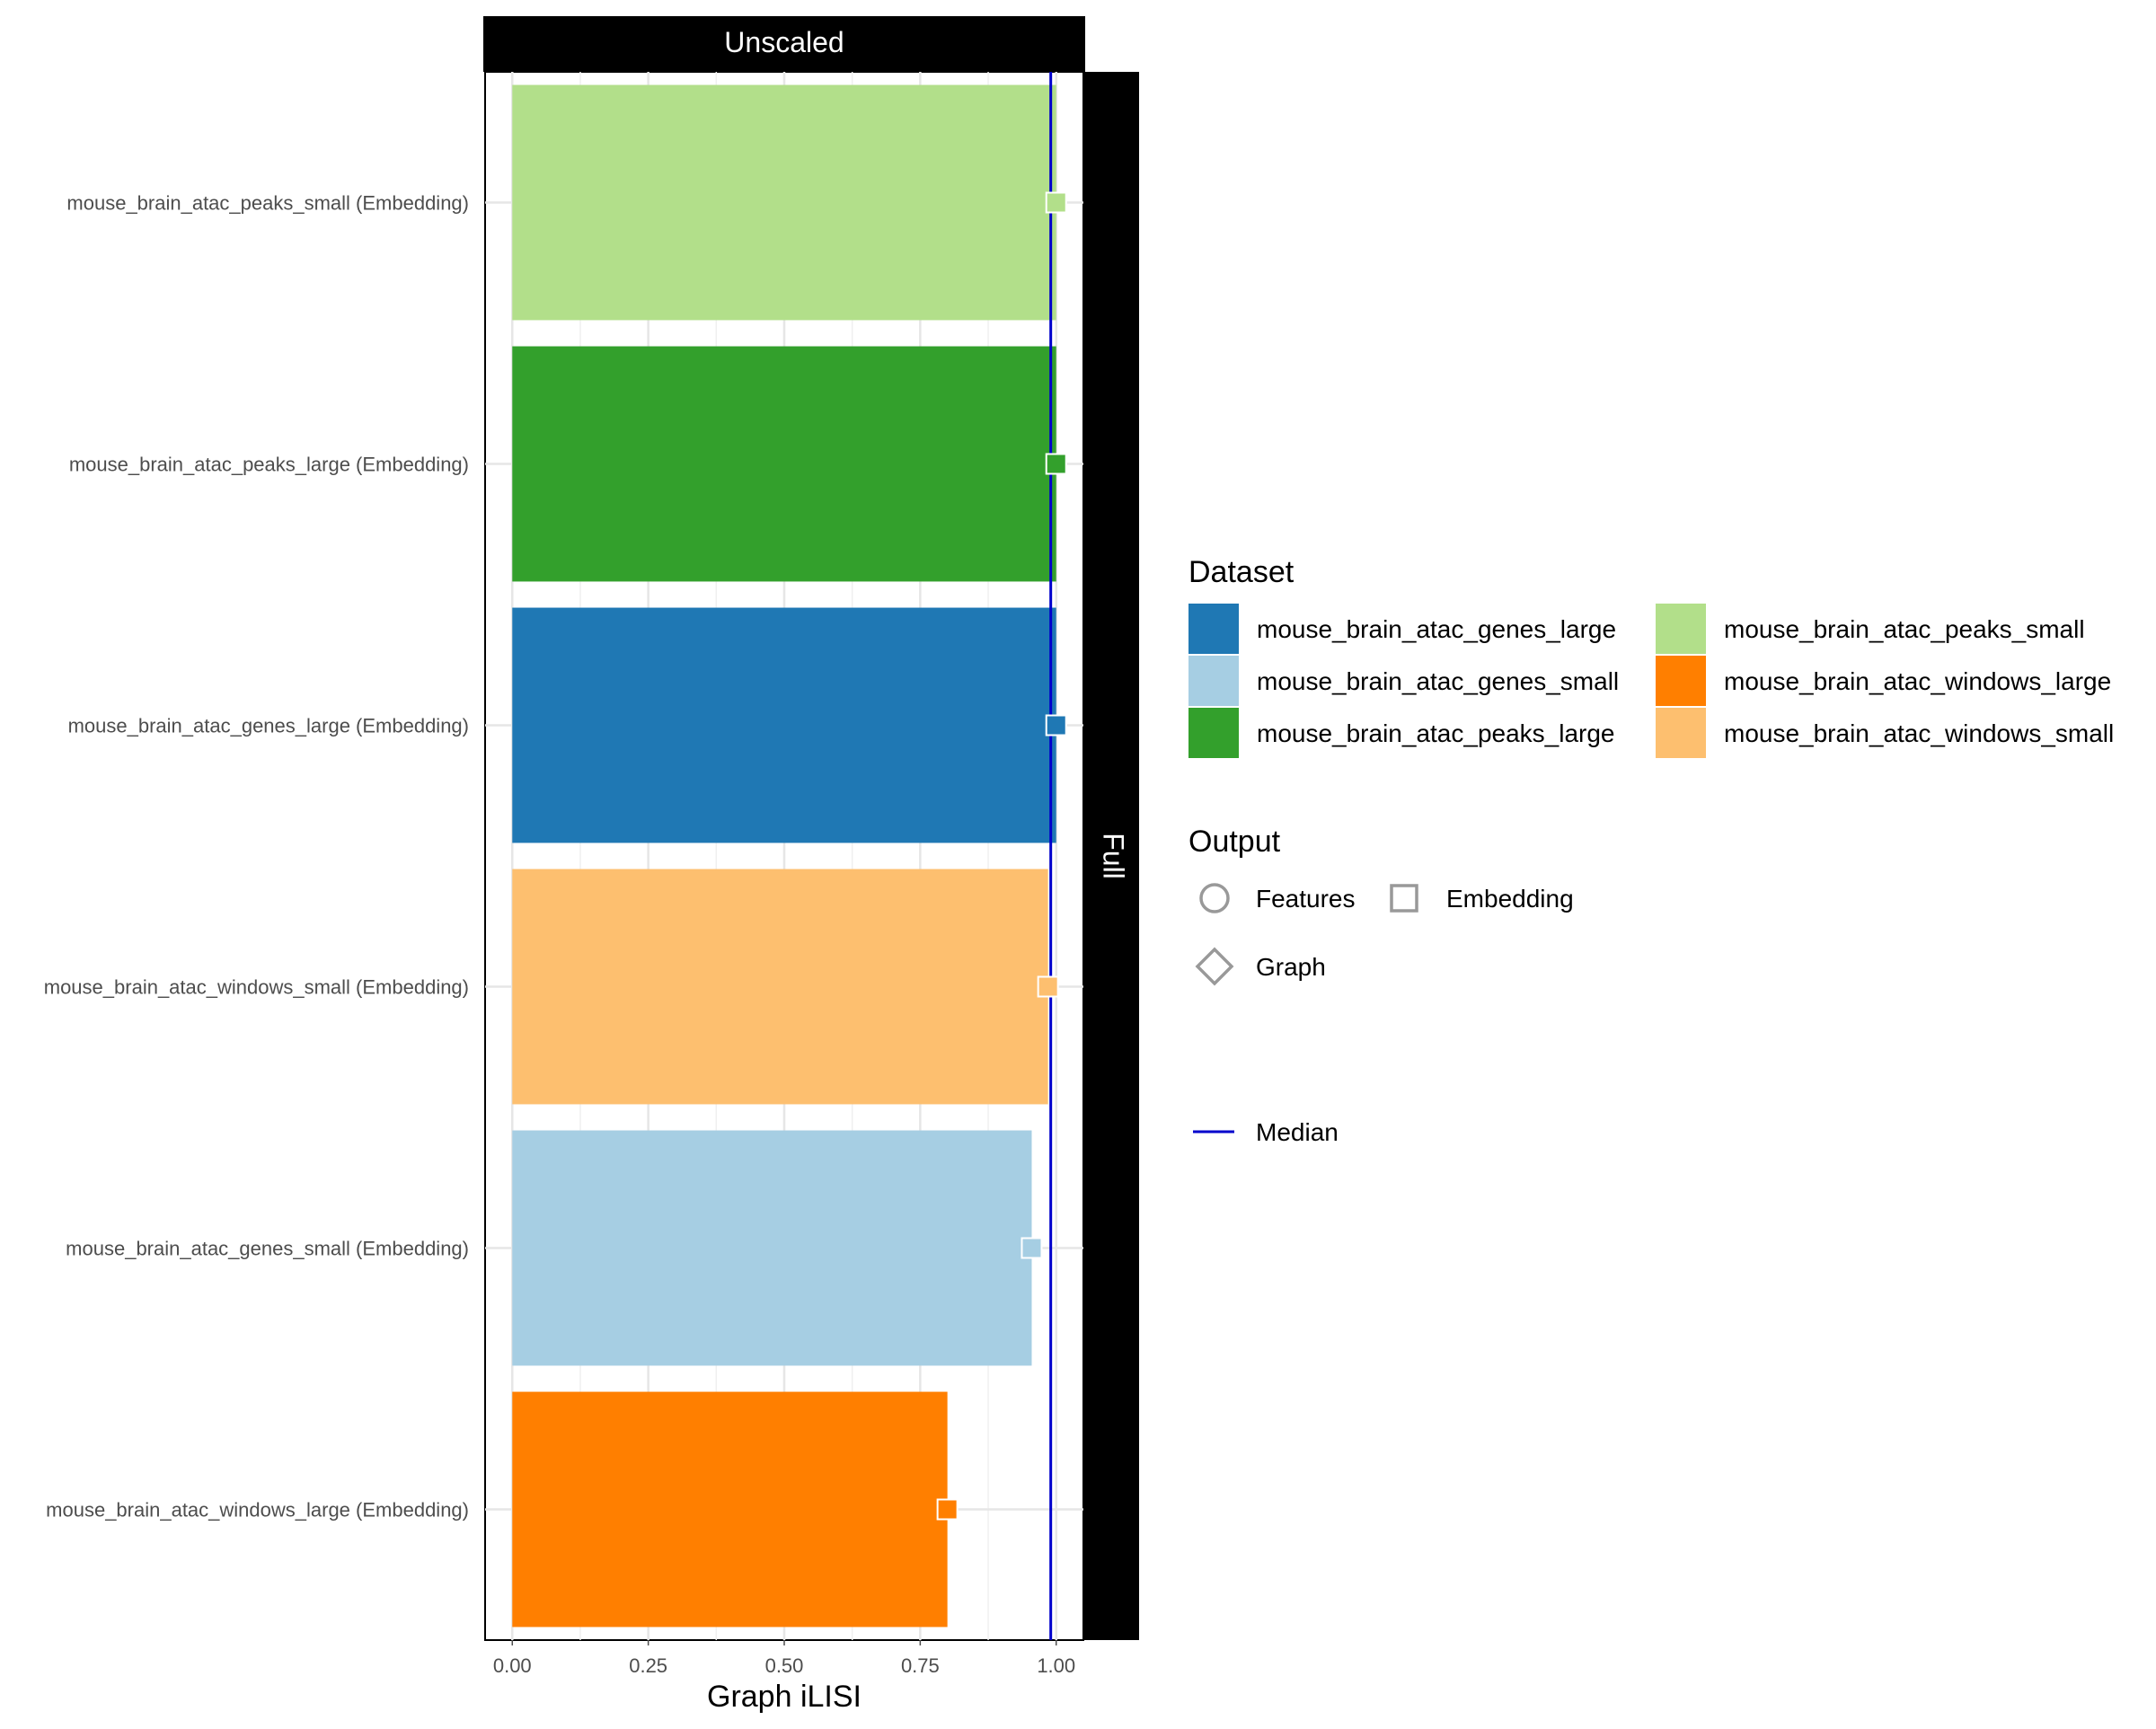  I want to click on x-tick-label: 1.00, so click(1056, 1665).